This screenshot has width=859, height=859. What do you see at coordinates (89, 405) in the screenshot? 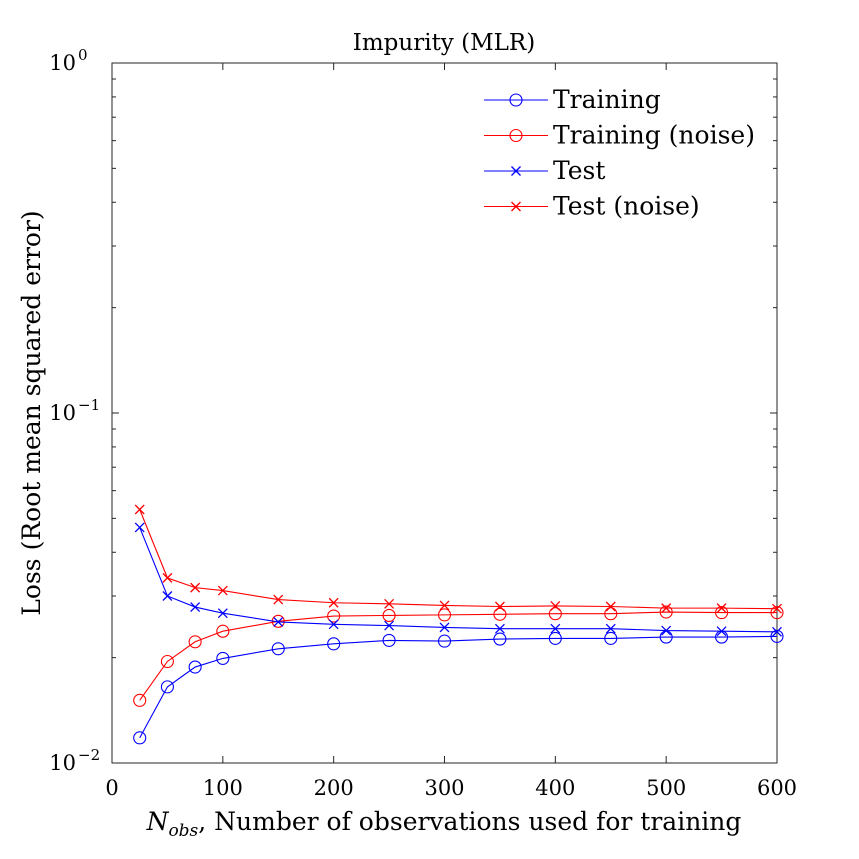
I see `y-tick-exponent: −1` at bounding box center [89, 405].